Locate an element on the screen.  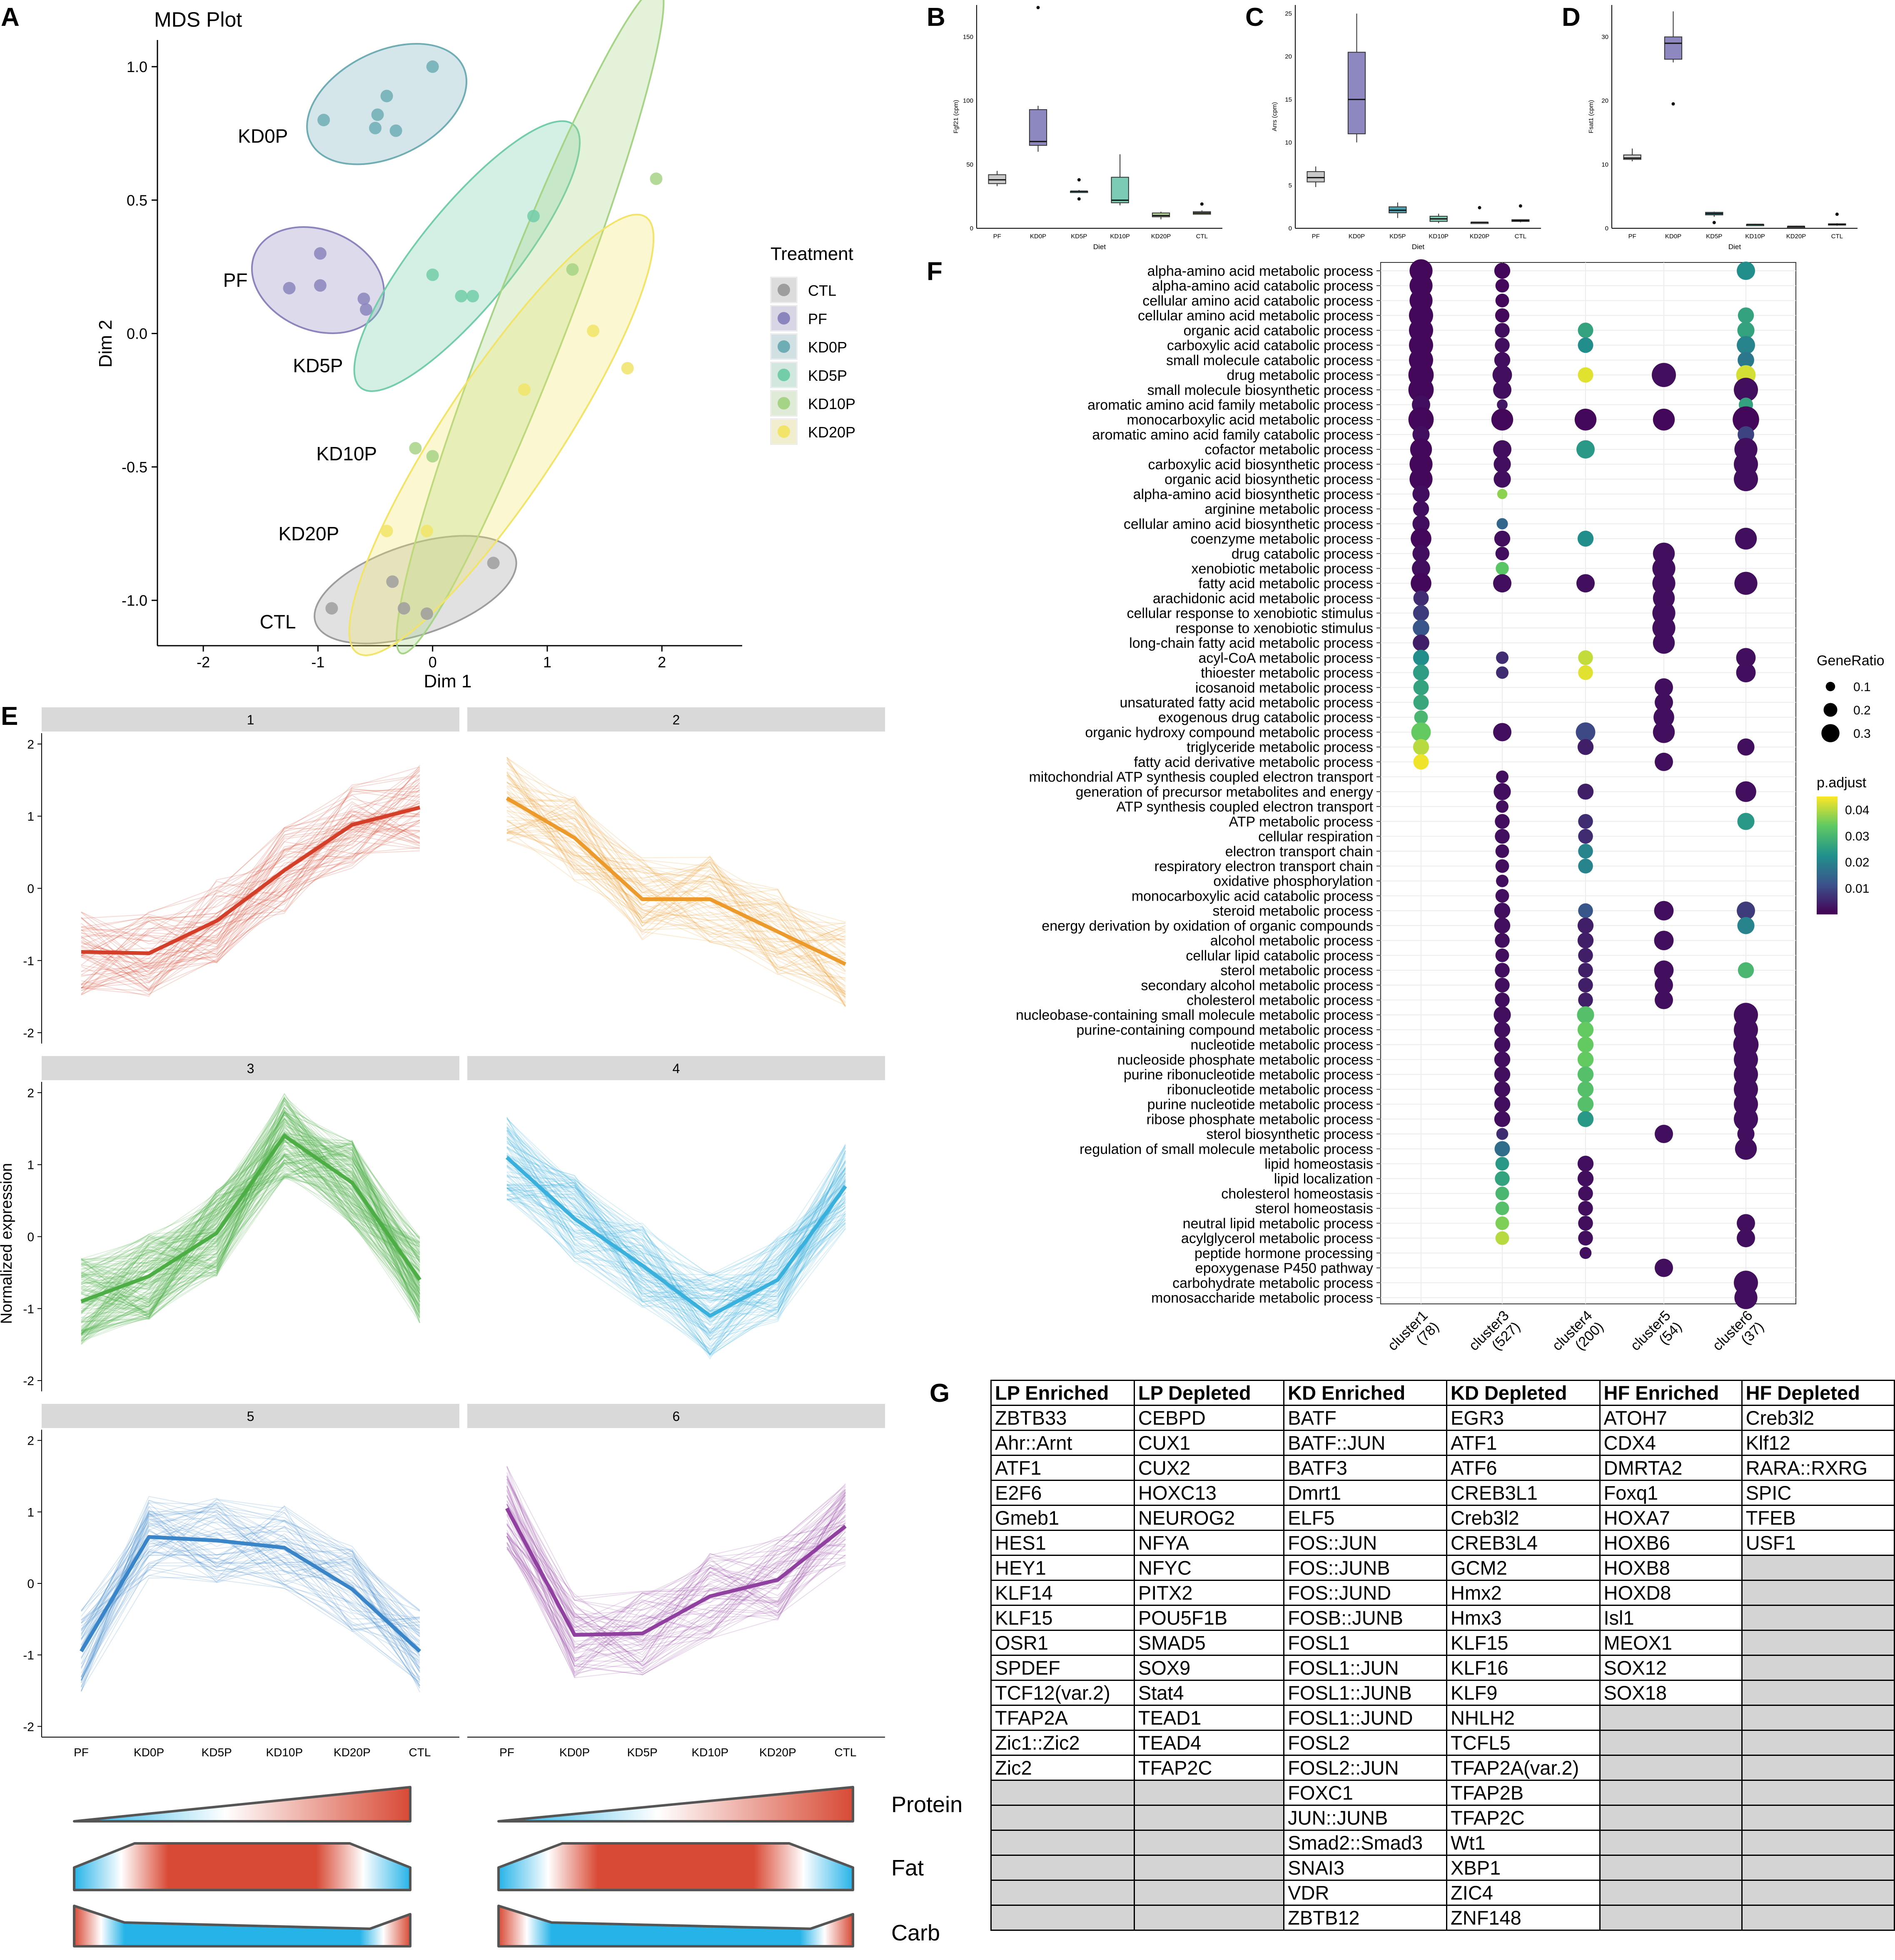
mds-point-kd5p is located at coordinates (432, 274).